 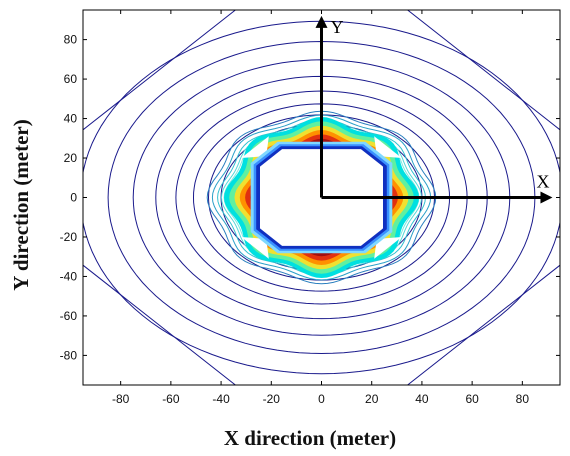 What do you see at coordinates (272, 399) in the screenshot?
I see `x-tick-label: -20` at bounding box center [272, 399].